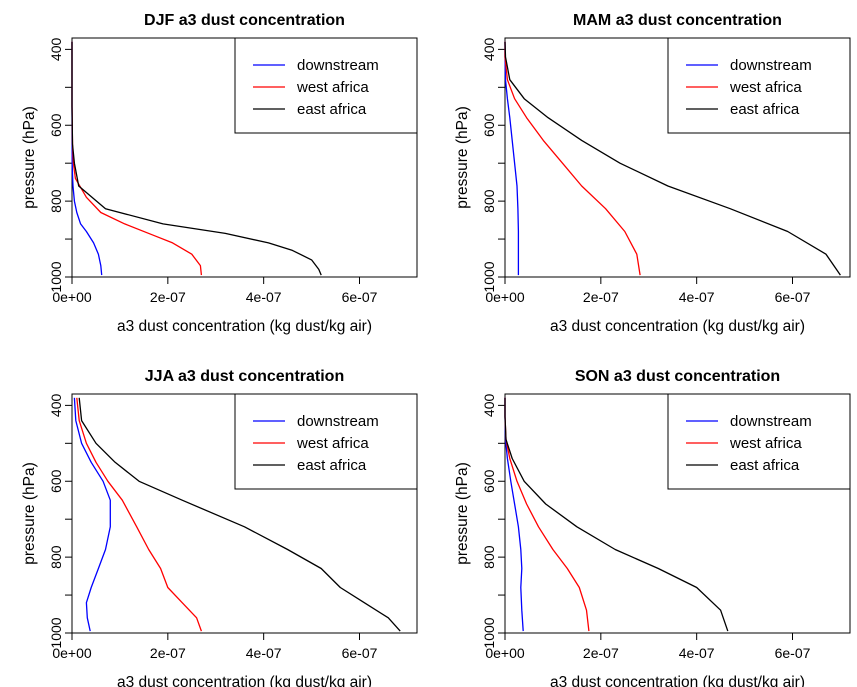  I want to click on chart-title: JJA a3 dust concentration, so click(244, 376).